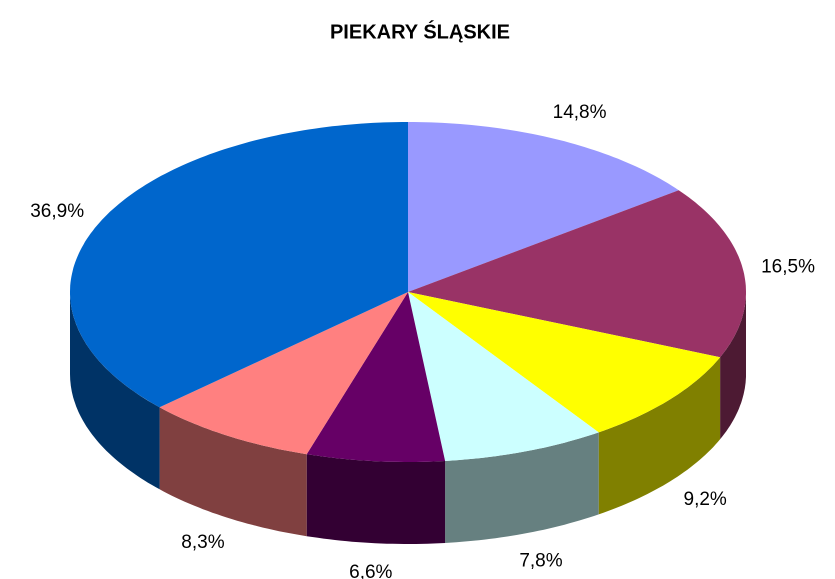 The width and height of the screenshot is (835, 579). I want to click on data-label: 7,8%, so click(540, 561).